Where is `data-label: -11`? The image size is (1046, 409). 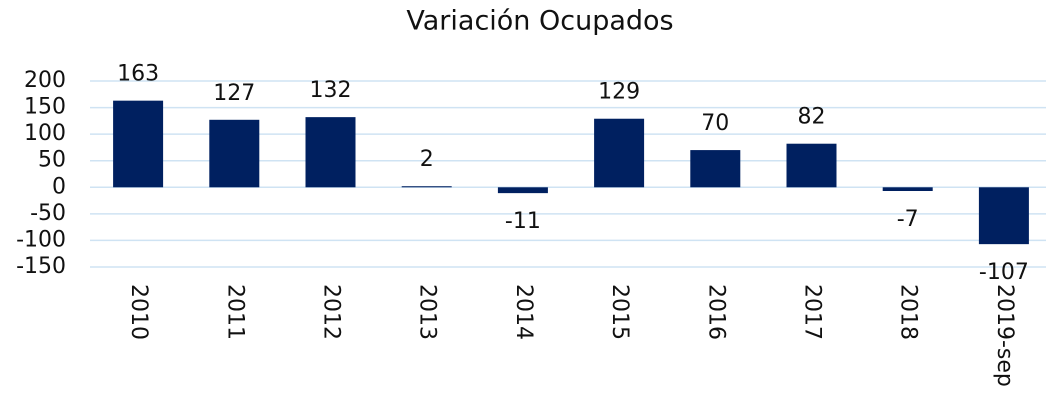 data-label: -11 is located at coordinates (523, 221).